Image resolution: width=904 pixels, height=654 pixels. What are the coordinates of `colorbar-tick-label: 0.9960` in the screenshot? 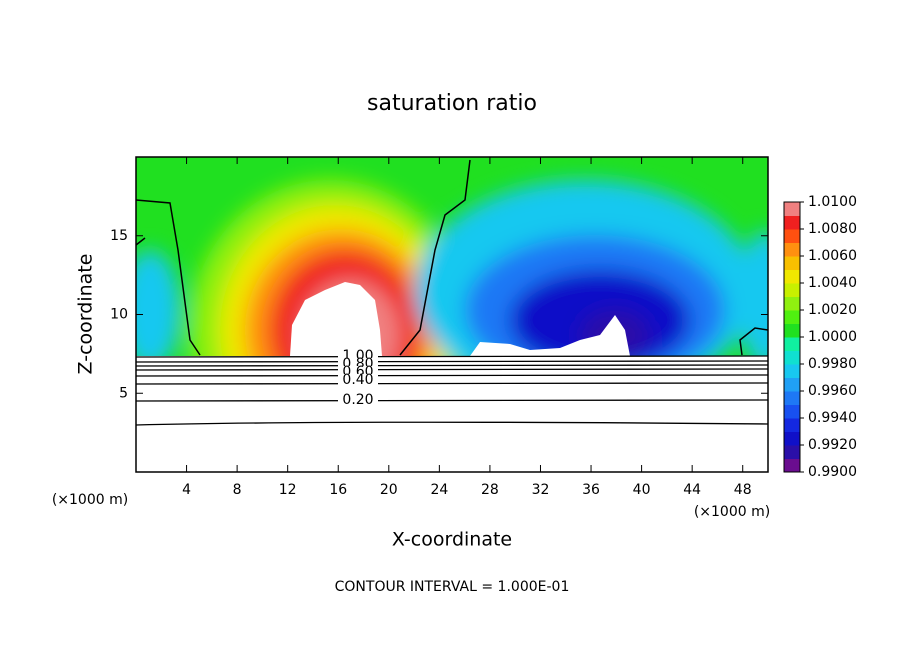 It's located at (832, 391).